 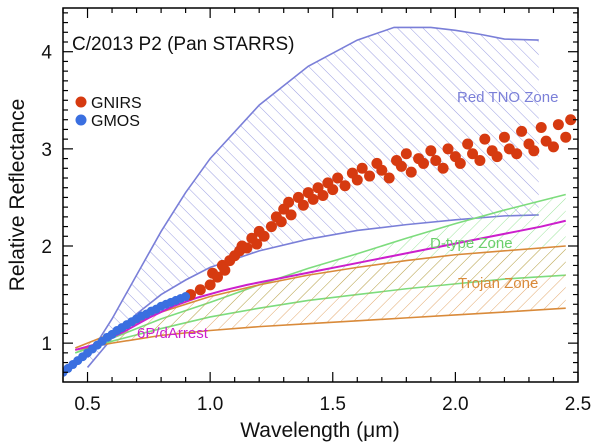 What do you see at coordinates (116, 103) in the screenshot?
I see `legend-label-gnirs: GNIRS` at bounding box center [116, 103].